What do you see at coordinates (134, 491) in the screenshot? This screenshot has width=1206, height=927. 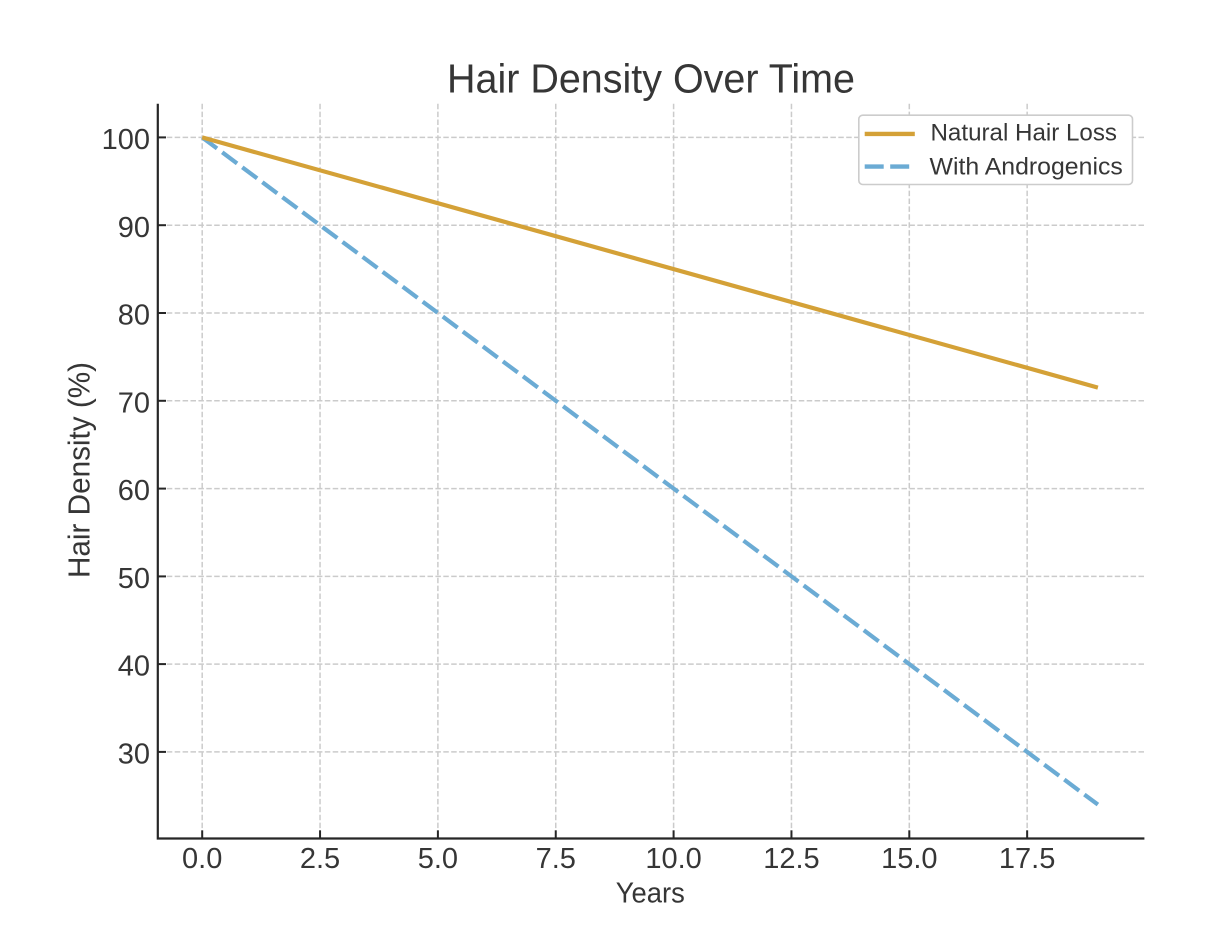 I see `svg-text: 60` at bounding box center [134, 491].